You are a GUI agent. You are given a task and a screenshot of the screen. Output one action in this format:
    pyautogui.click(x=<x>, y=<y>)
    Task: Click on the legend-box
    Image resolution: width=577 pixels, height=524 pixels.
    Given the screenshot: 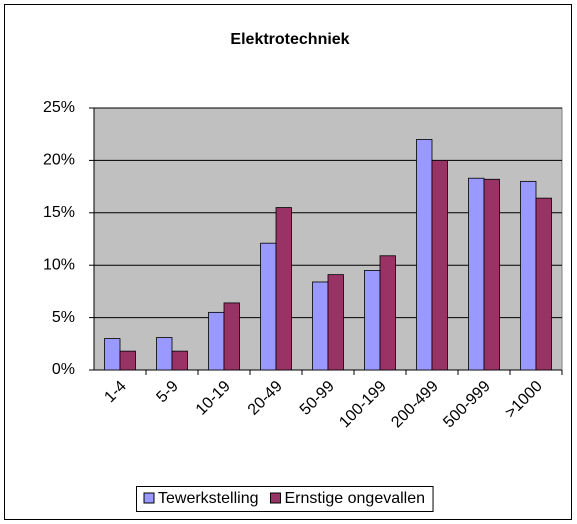 What is the action you would take?
    pyautogui.click(x=285, y=499)
    